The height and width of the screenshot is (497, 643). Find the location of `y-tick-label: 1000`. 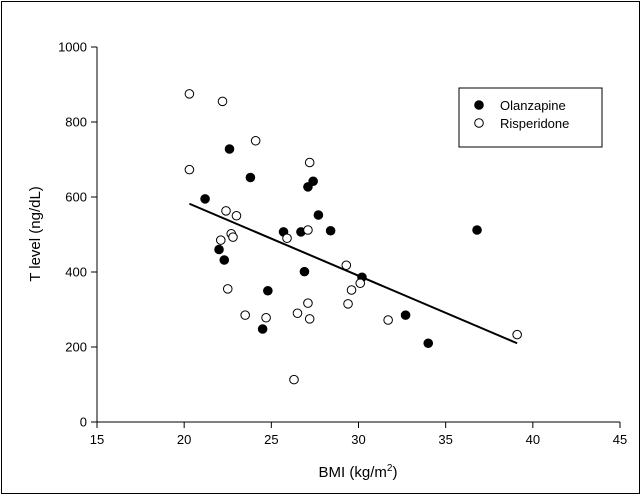

y-tick-label: 1000 is located at coordinates (72, 47).